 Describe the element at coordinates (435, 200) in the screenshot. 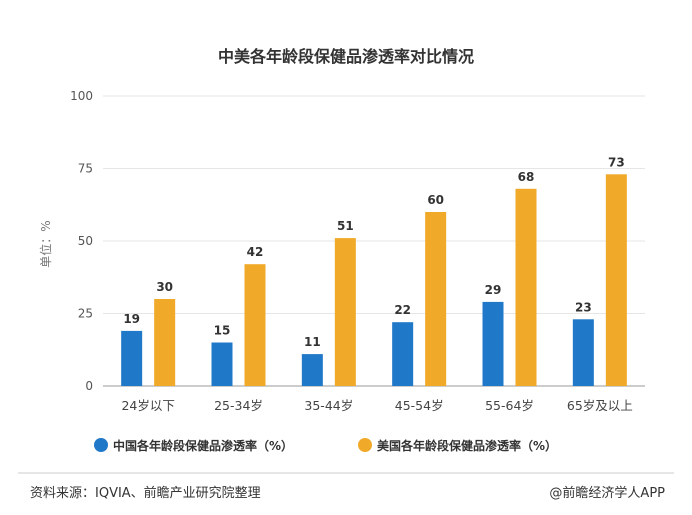

I see `data-label-usa: 60` at that location.